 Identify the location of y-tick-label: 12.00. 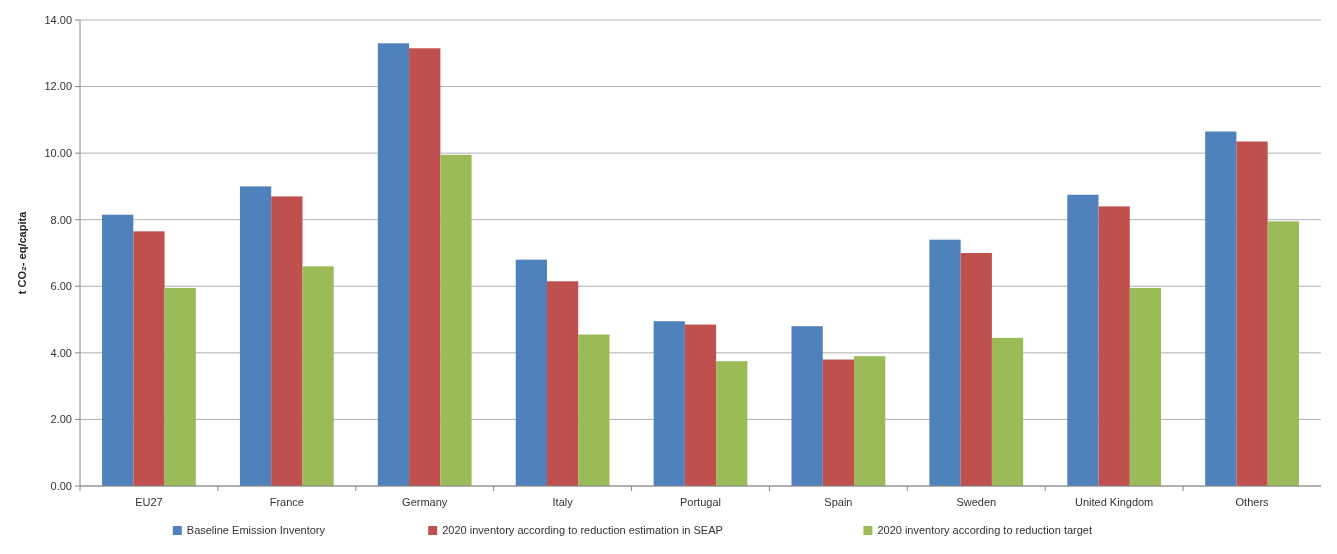
(58, 86).